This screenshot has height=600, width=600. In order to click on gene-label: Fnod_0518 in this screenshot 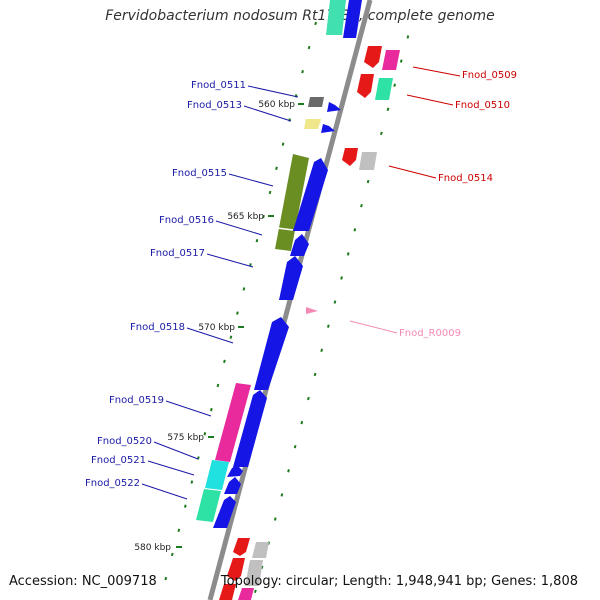, I will do `click(157, 327)`.